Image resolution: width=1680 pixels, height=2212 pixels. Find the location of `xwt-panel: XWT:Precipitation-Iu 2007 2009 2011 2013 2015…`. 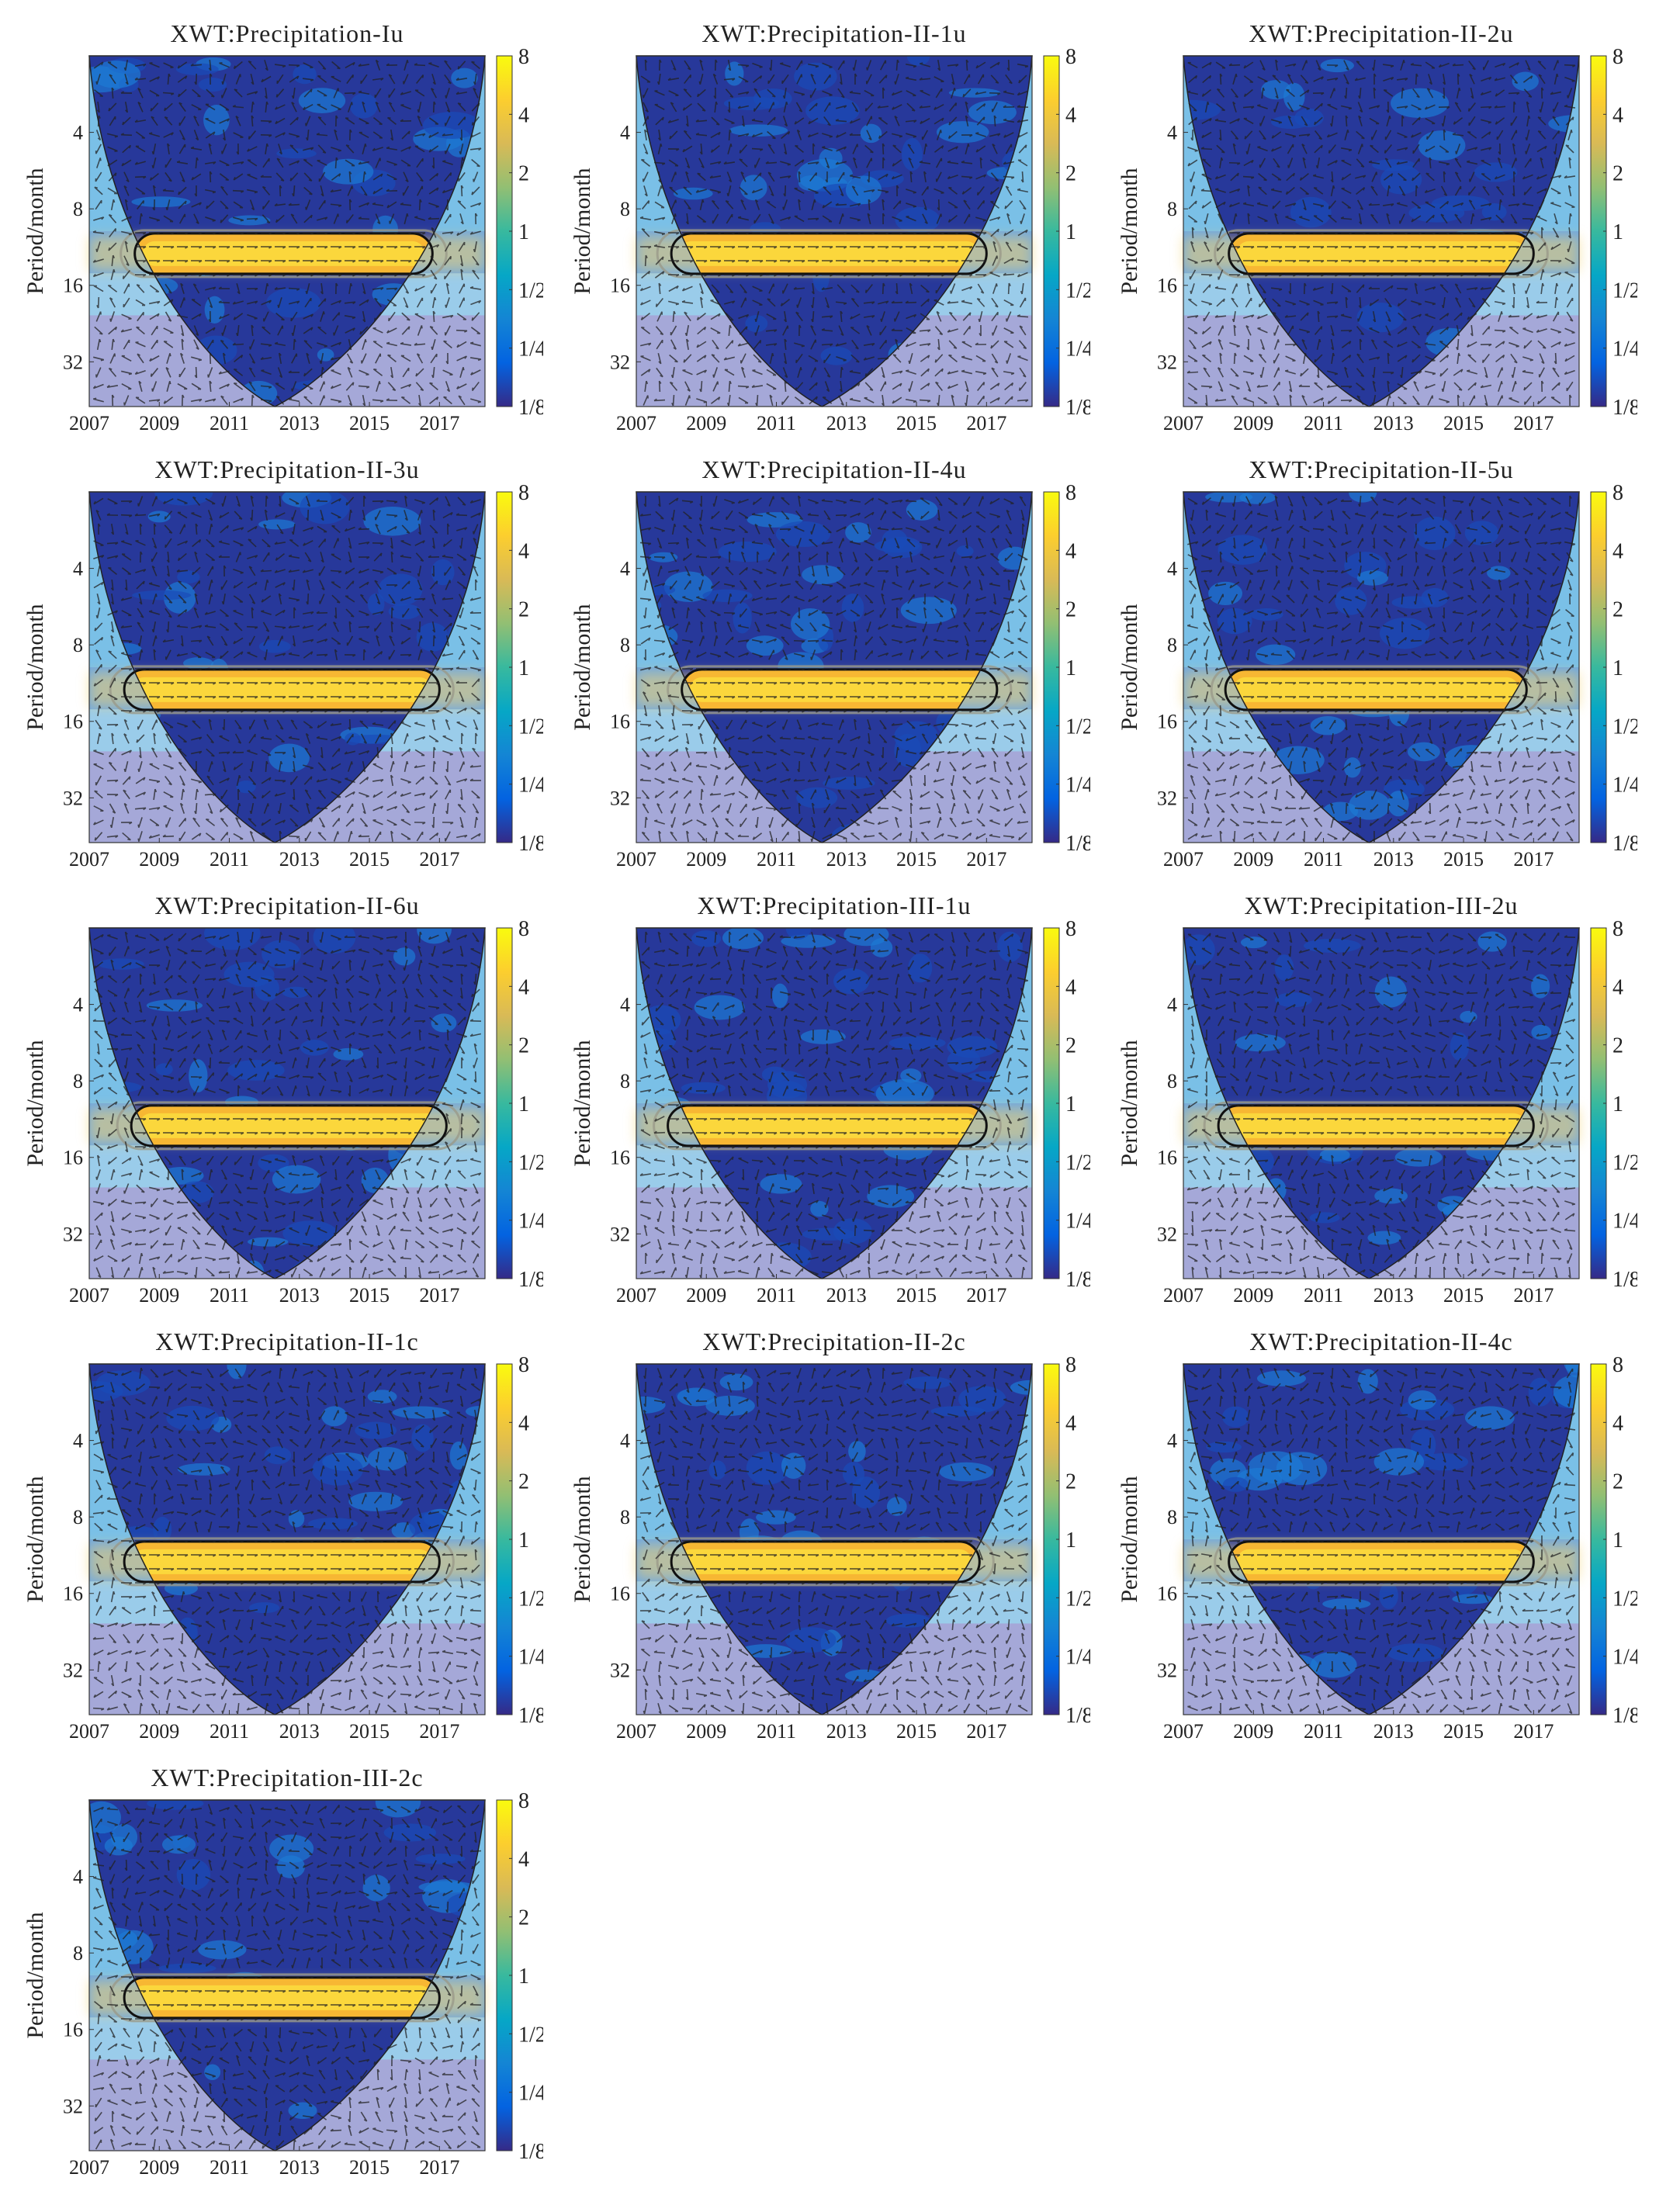

xwt-panel: XWT:Precipitation-Iu 2007 2009 2011 2013 2015… is located at coordinates (272, 223).